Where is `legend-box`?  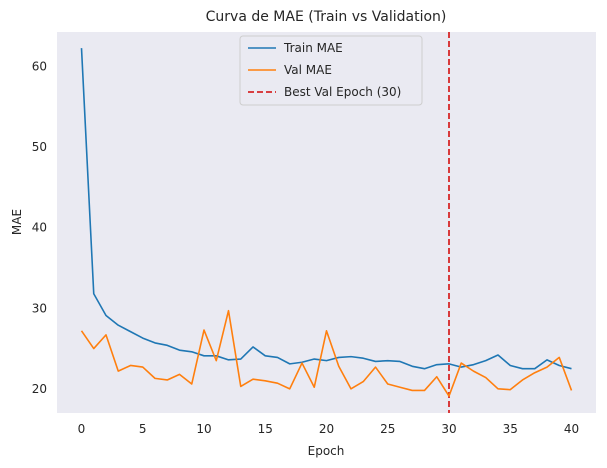
legend-box is located at coordinates (331, 70).